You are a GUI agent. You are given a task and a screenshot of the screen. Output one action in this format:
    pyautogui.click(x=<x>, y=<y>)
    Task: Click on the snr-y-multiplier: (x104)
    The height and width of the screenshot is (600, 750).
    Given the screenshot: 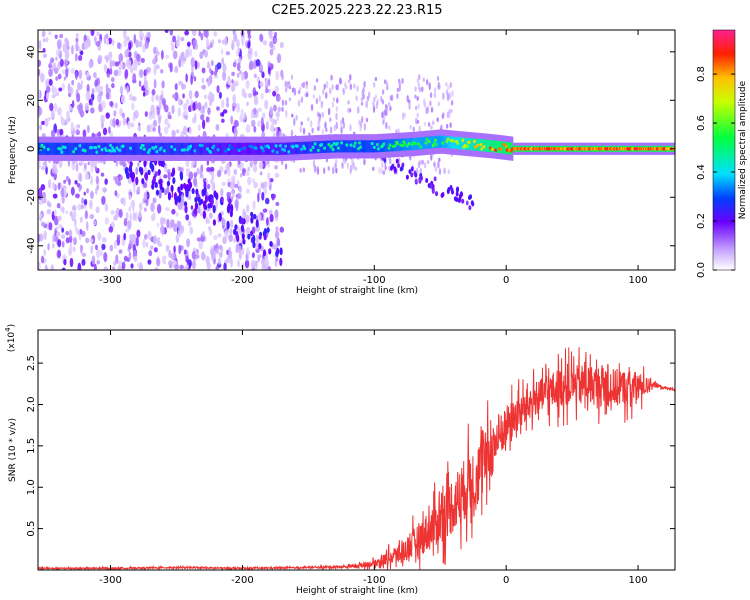 What is the action you would take?
    pyautogui.click(x=10, y=338)
    